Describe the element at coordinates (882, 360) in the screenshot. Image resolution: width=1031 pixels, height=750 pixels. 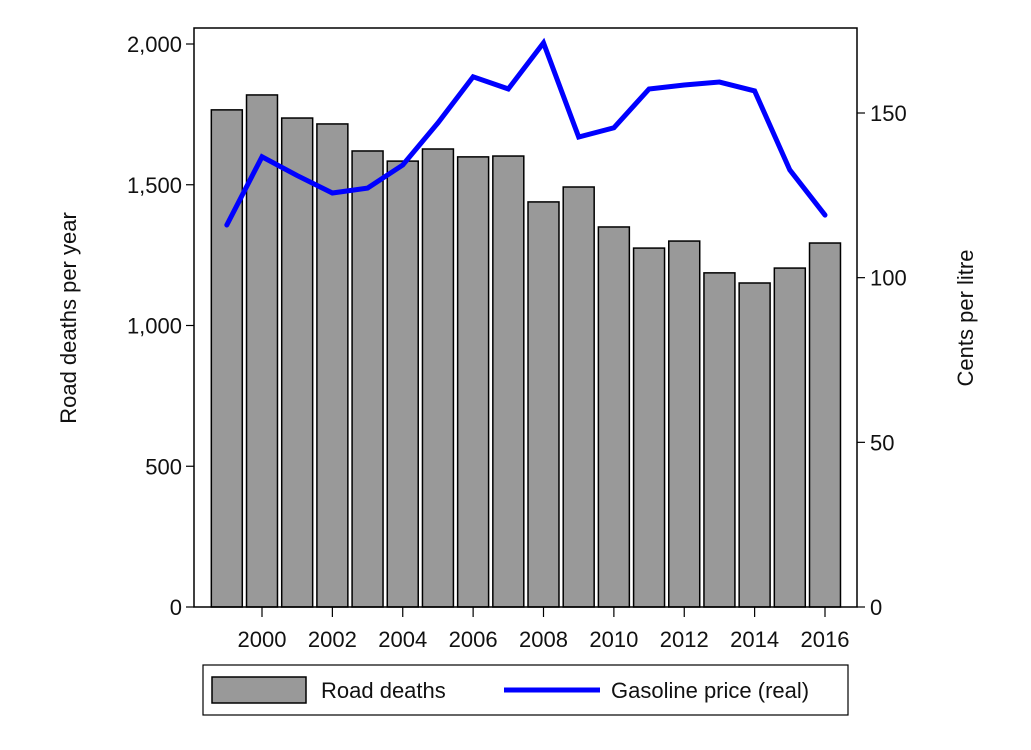
I see `y-axis-right: 0 50 100 150` at that location.